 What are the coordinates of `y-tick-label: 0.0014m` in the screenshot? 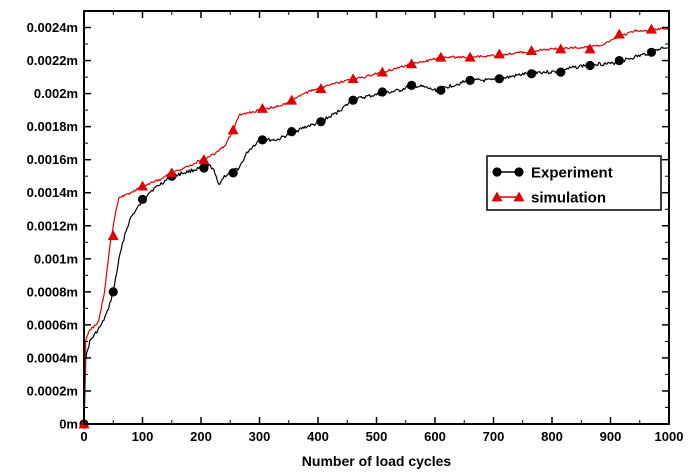 It's located at (52, 192).